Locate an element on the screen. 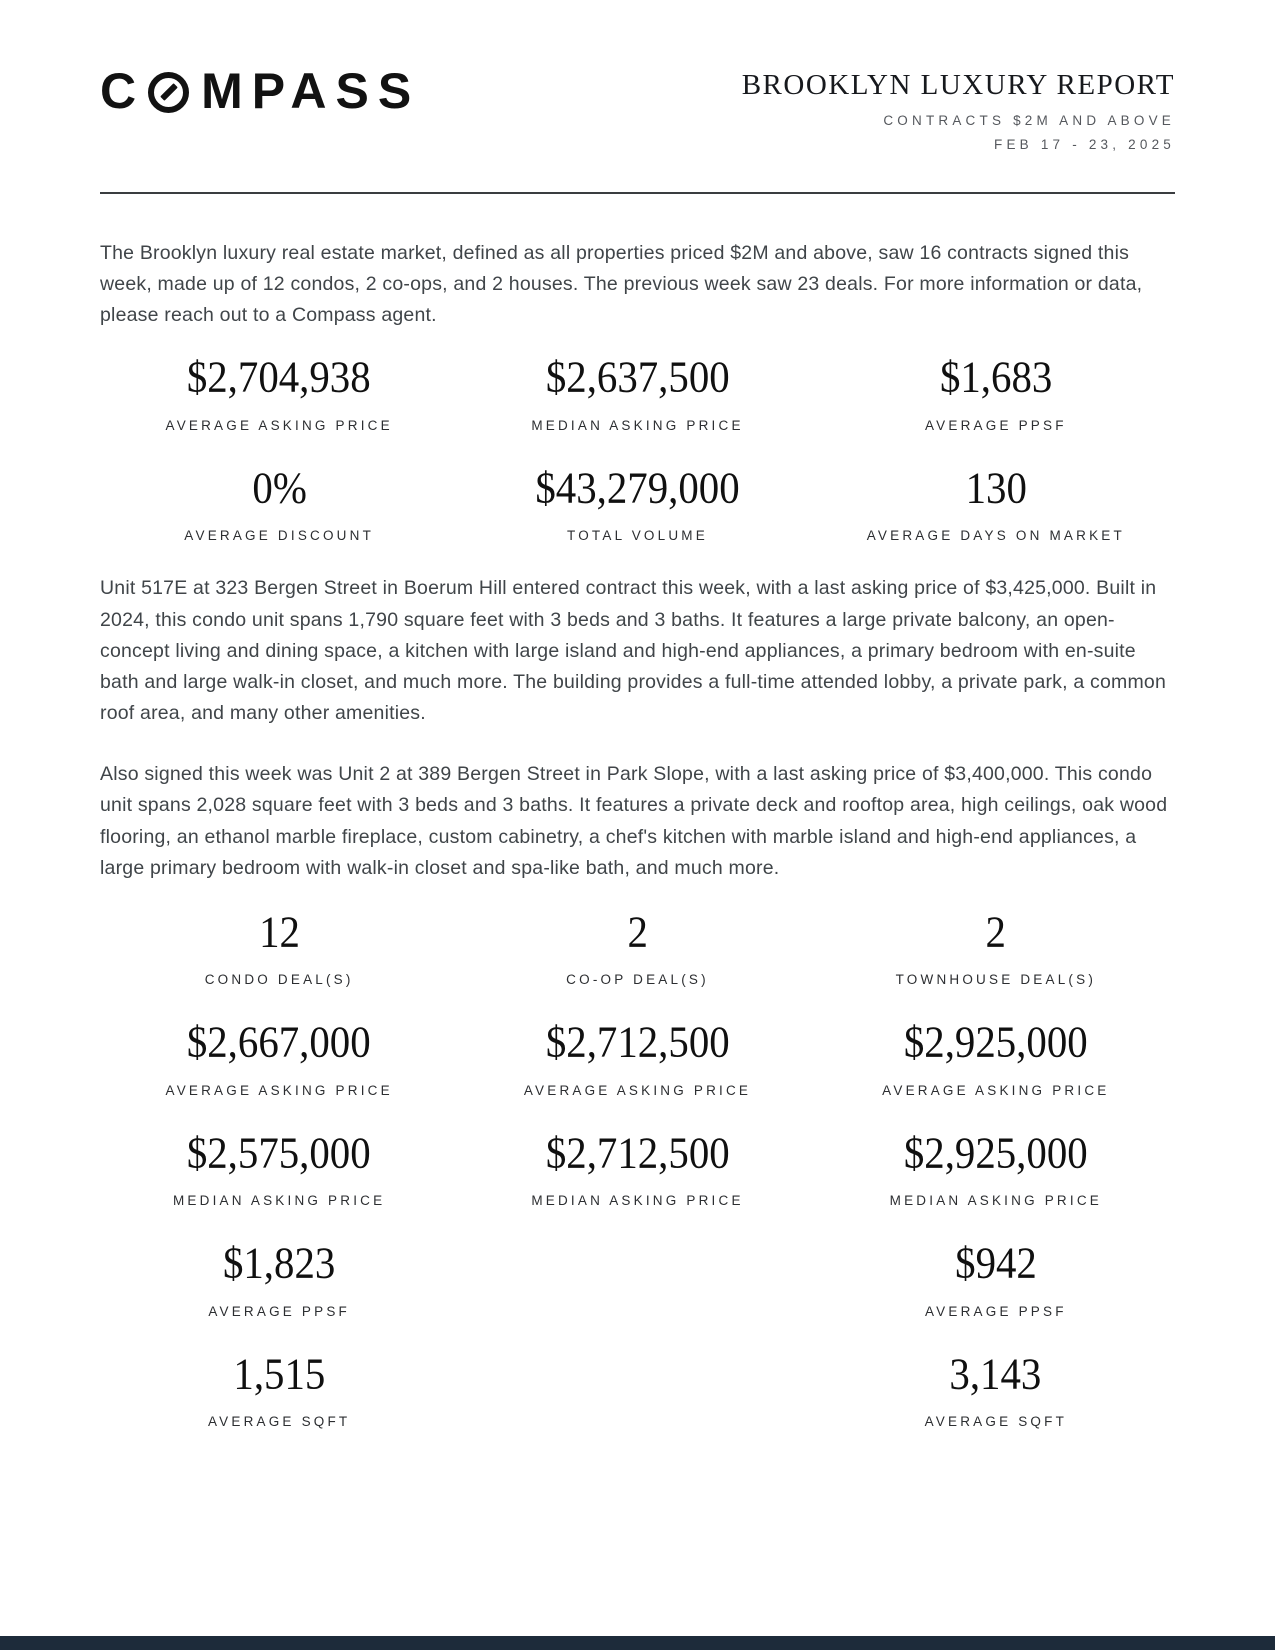 The height and width of the screenshot is (1650, 1275). stat-label: TOTAL VOLUME is located at coordinates (637, 536).